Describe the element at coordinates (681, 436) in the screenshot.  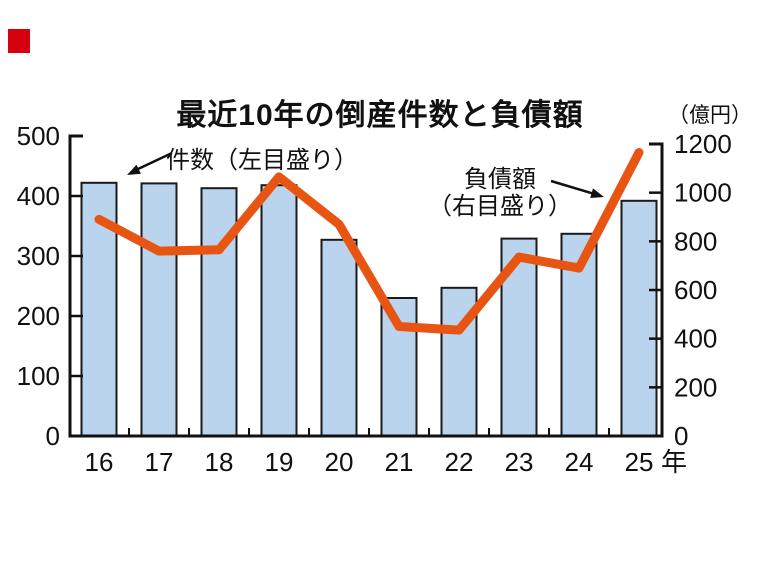
I see `right-axis-tick-label: 0` at that location.